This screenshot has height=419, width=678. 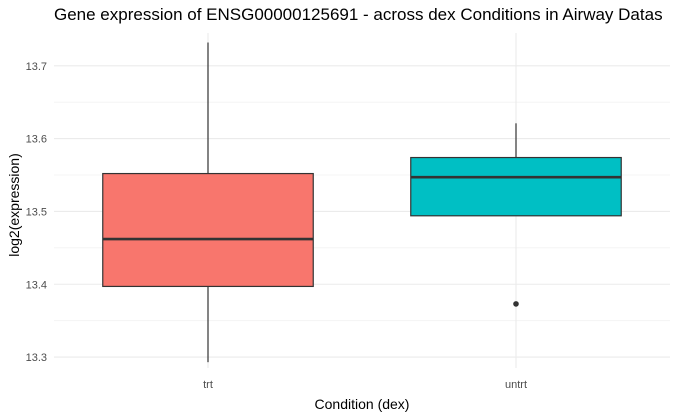 I want to click on x-axis-ticks: trt untrt, so click(x=365, y=385).